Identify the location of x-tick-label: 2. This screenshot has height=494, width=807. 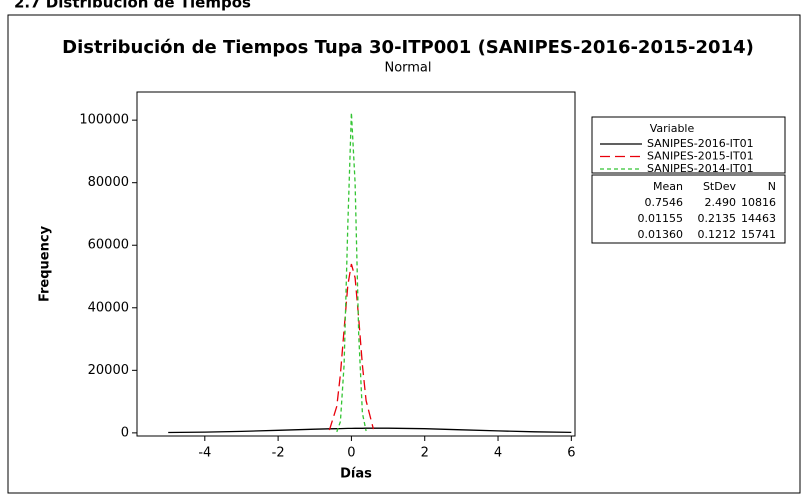
(425, 453).